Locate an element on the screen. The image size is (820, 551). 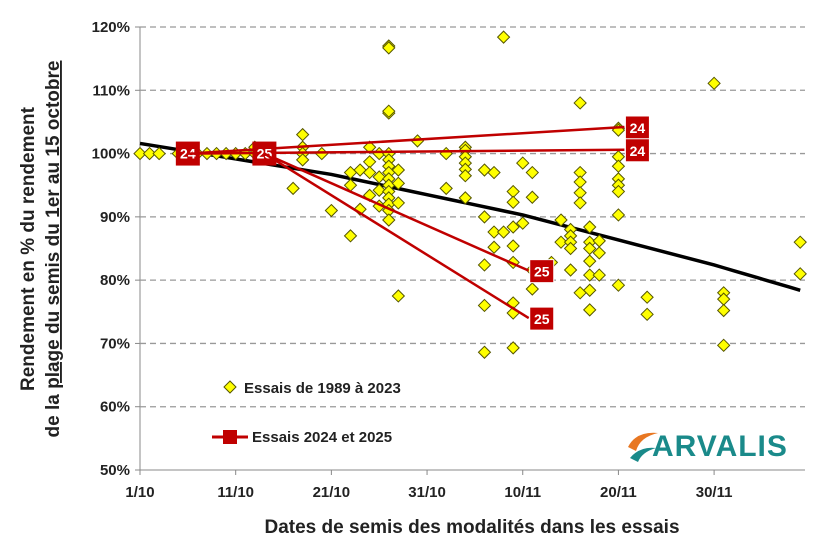
x-tick-label: 21/10 is located at coordinates (332, 492).